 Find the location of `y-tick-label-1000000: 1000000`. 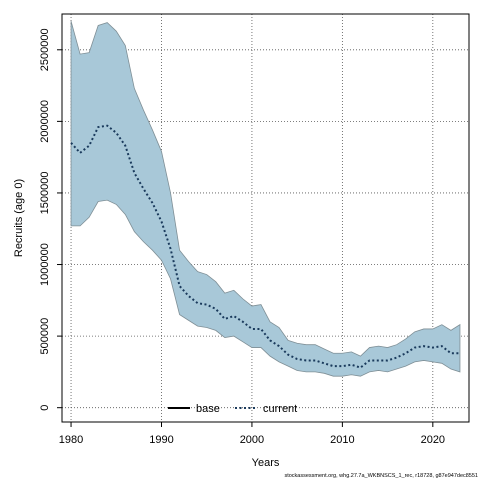

y-tick-label-1000000: 1000000 is located at coordinates (45, 264).